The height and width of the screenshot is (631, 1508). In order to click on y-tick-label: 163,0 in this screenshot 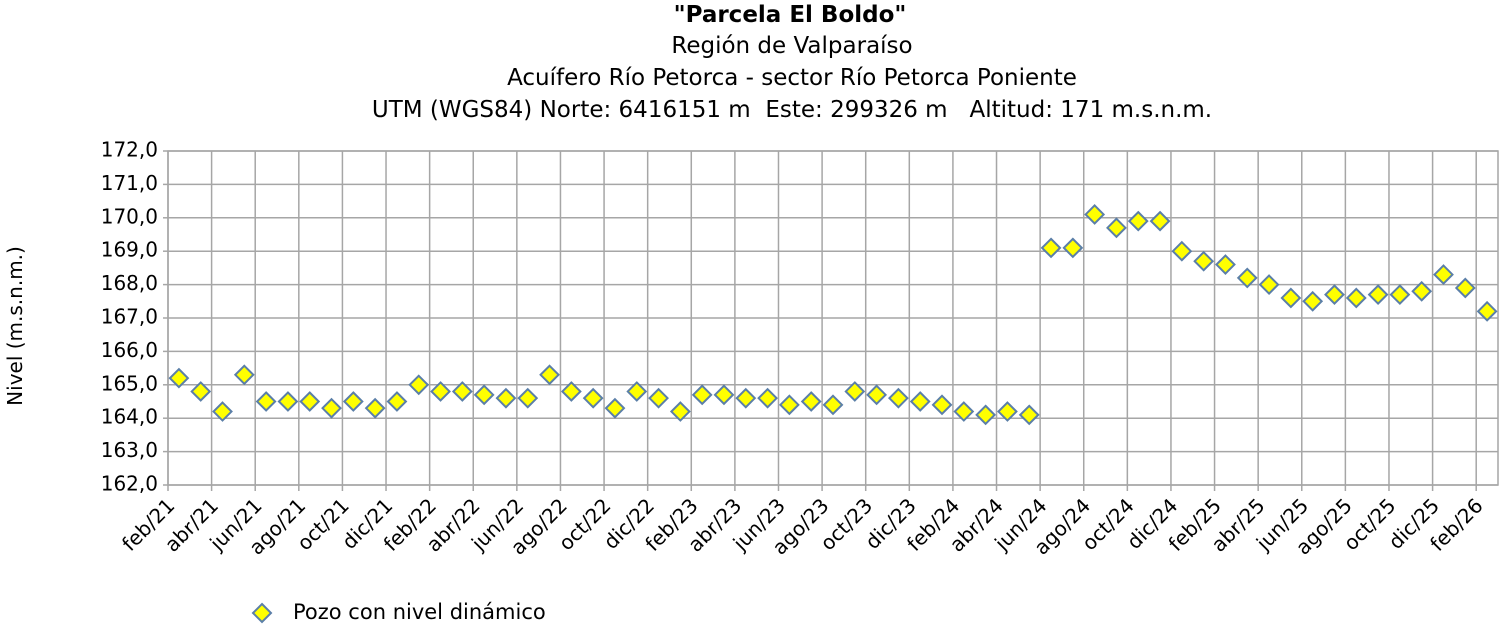, I will do `click(129, 450)`.